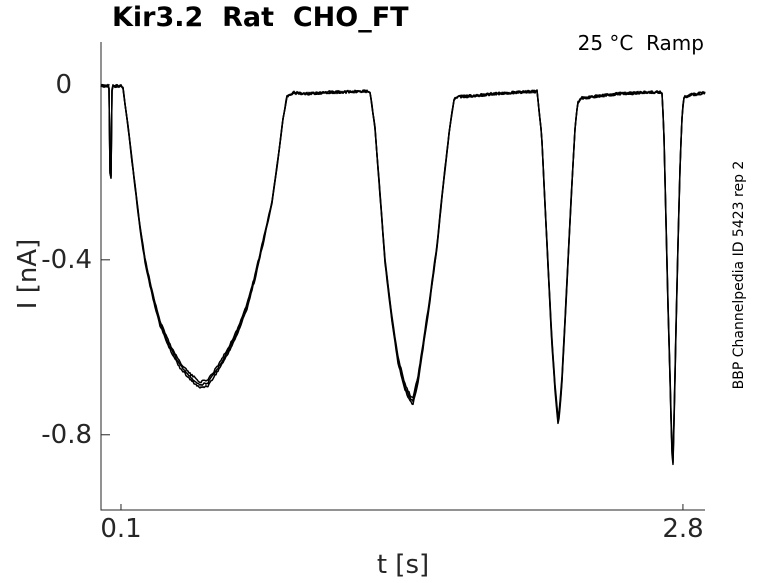 This screenshot has width=778, height=583. I want to click on x-tick-label-01: 0.1, so click(121, 529).